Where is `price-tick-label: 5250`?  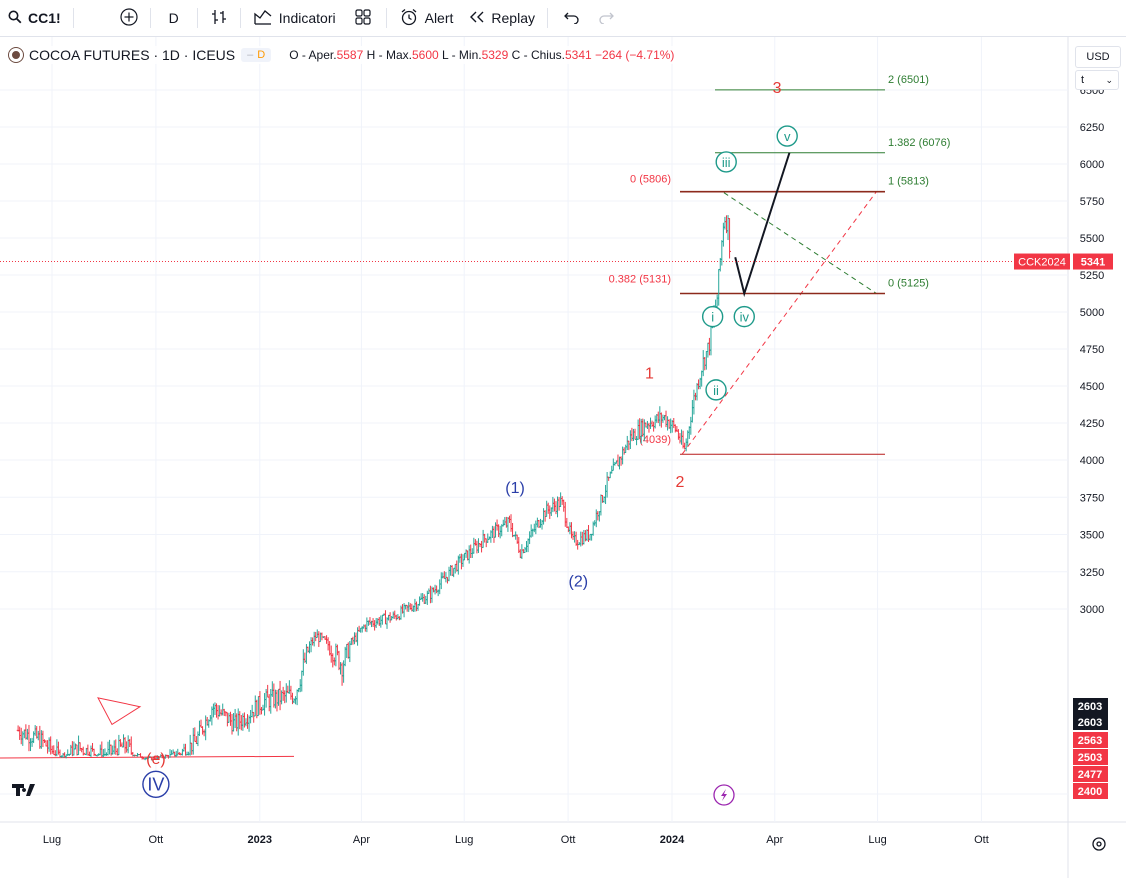
price-tick-label: 5250 is located at coordinates (1092, 276).